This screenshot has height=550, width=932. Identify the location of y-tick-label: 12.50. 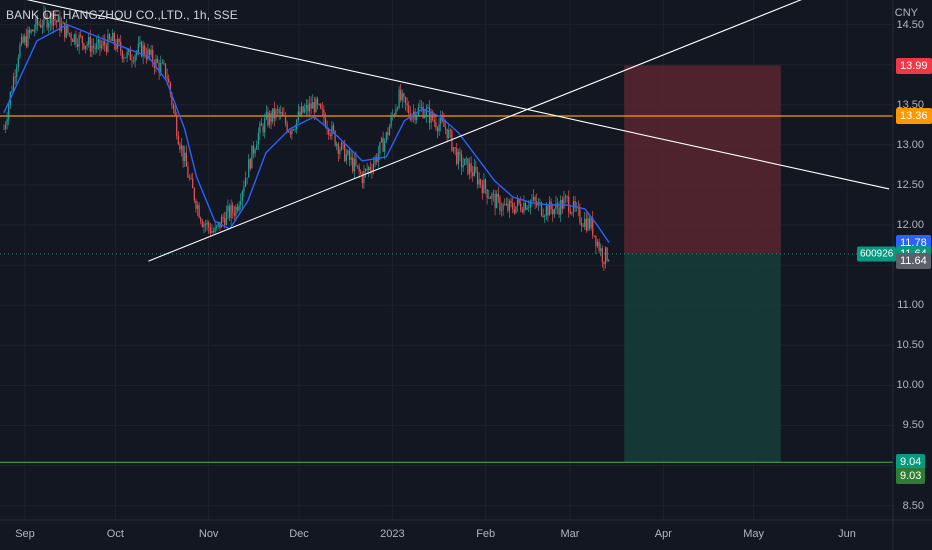
(910, 184).